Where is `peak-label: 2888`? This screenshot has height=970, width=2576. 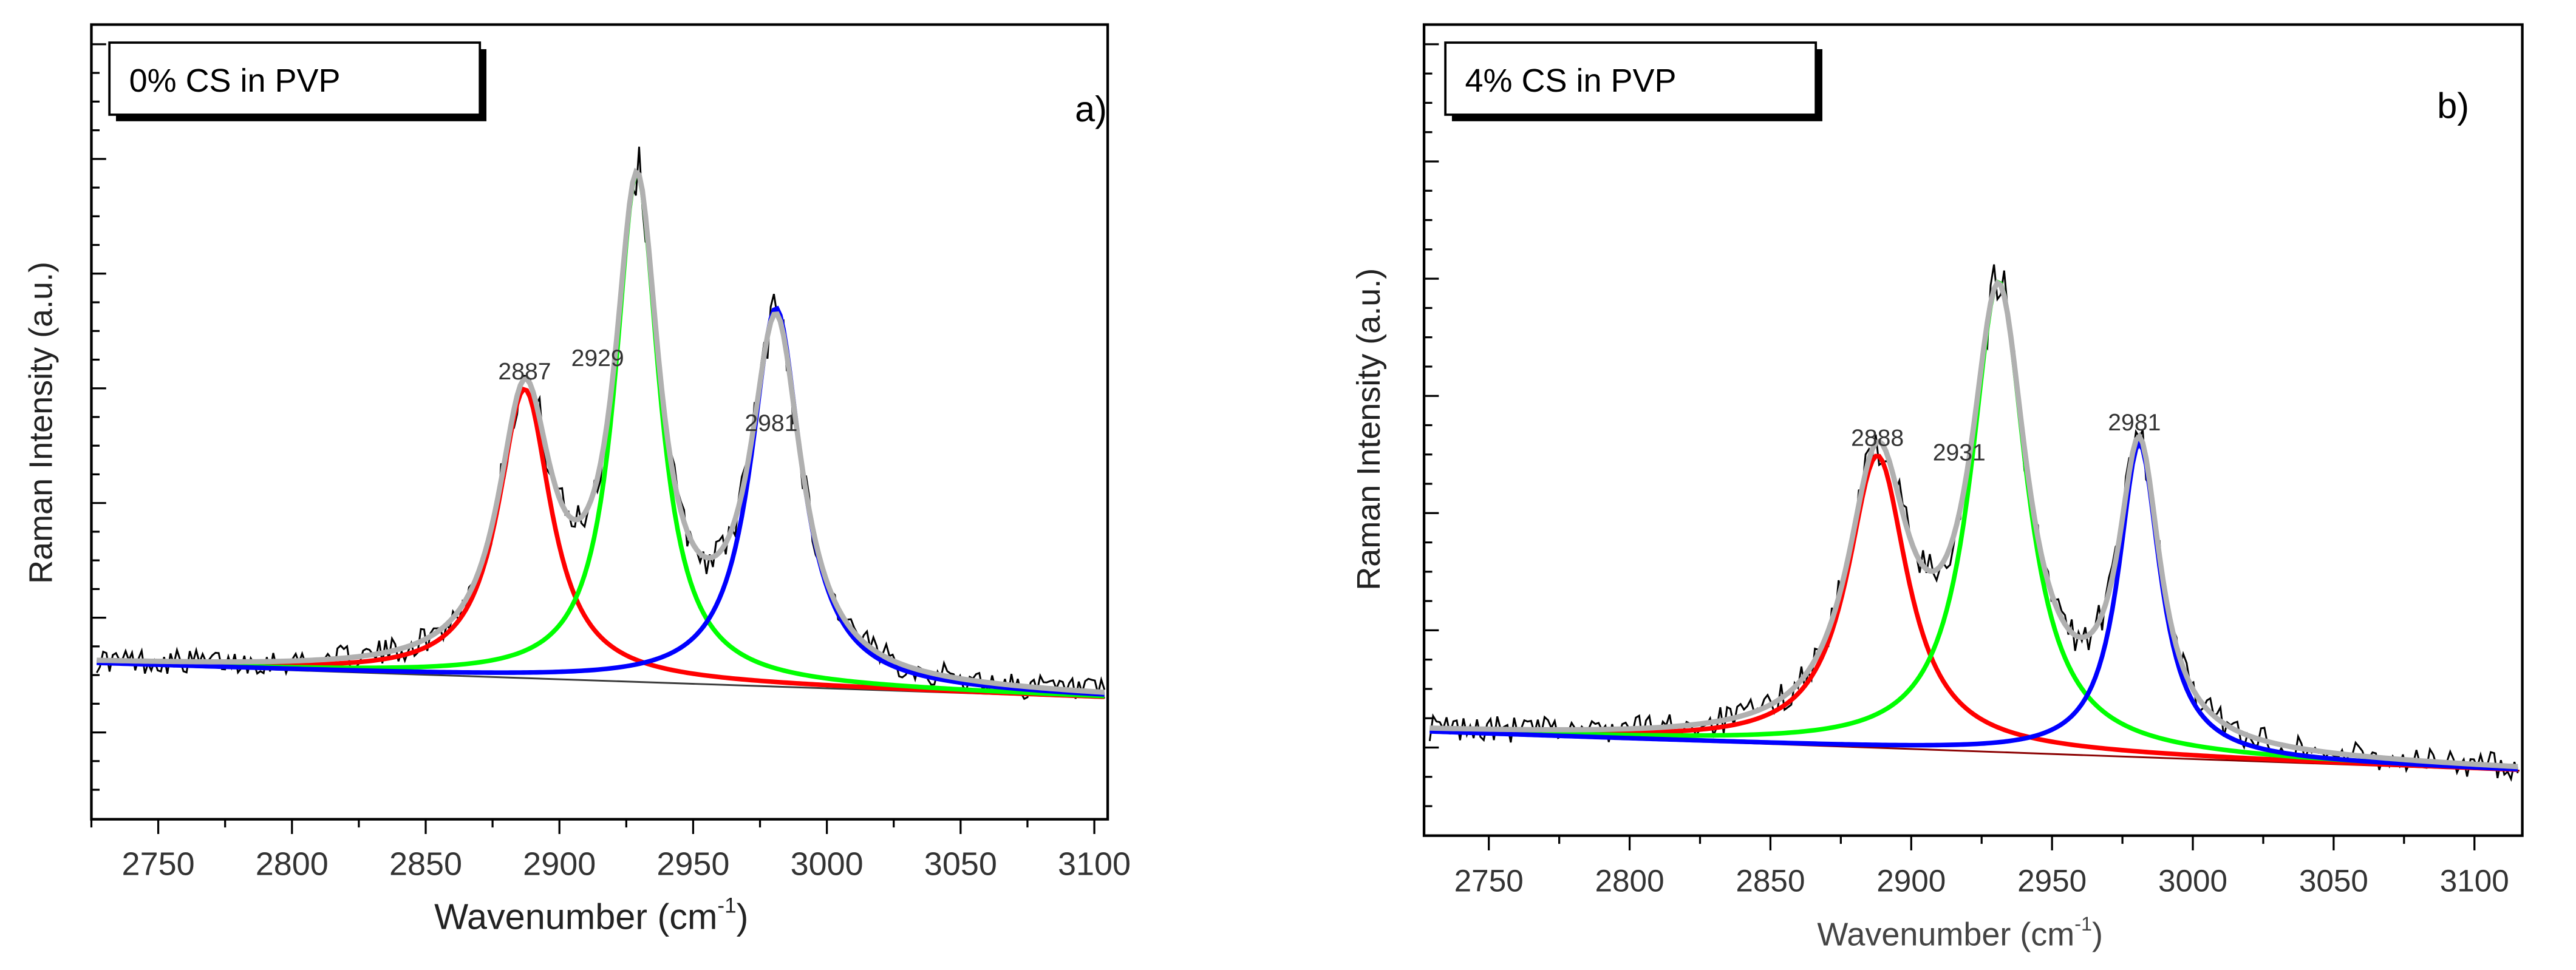 peak-label: 2888 is located at coordinates (1878, 438).